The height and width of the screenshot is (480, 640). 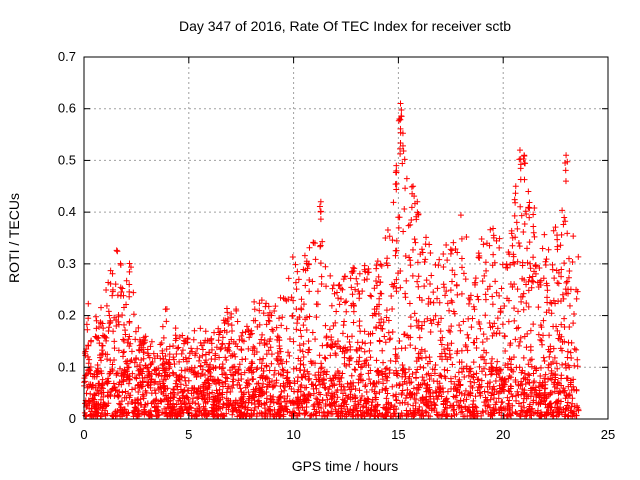 I want to click on y-tick-label: 0.4, so click(x=67, y=211).